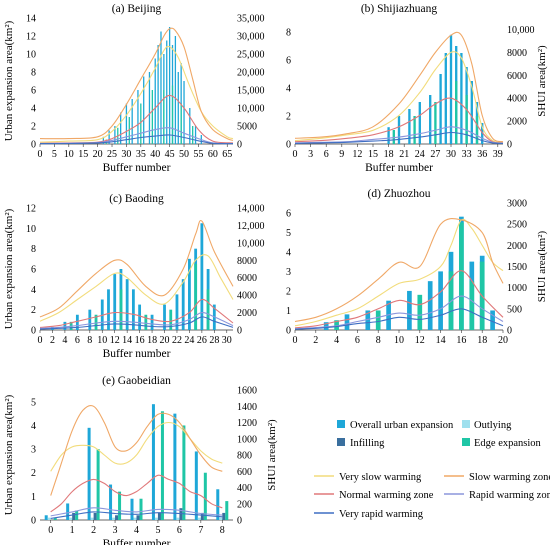 Image resolution: width=550 pixels, height=545 pixels. Describe the element at coordinates (244, 504) in the screenshot. I see `y2-tick-label: 200` at that location.